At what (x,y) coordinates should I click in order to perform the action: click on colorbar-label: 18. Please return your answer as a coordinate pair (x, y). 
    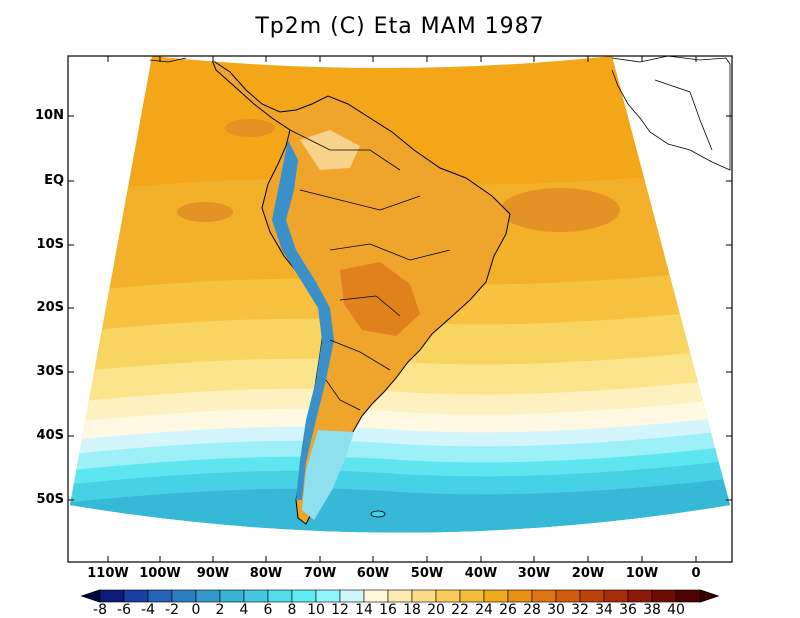
    Looking at the image, I should click on (412, 610).